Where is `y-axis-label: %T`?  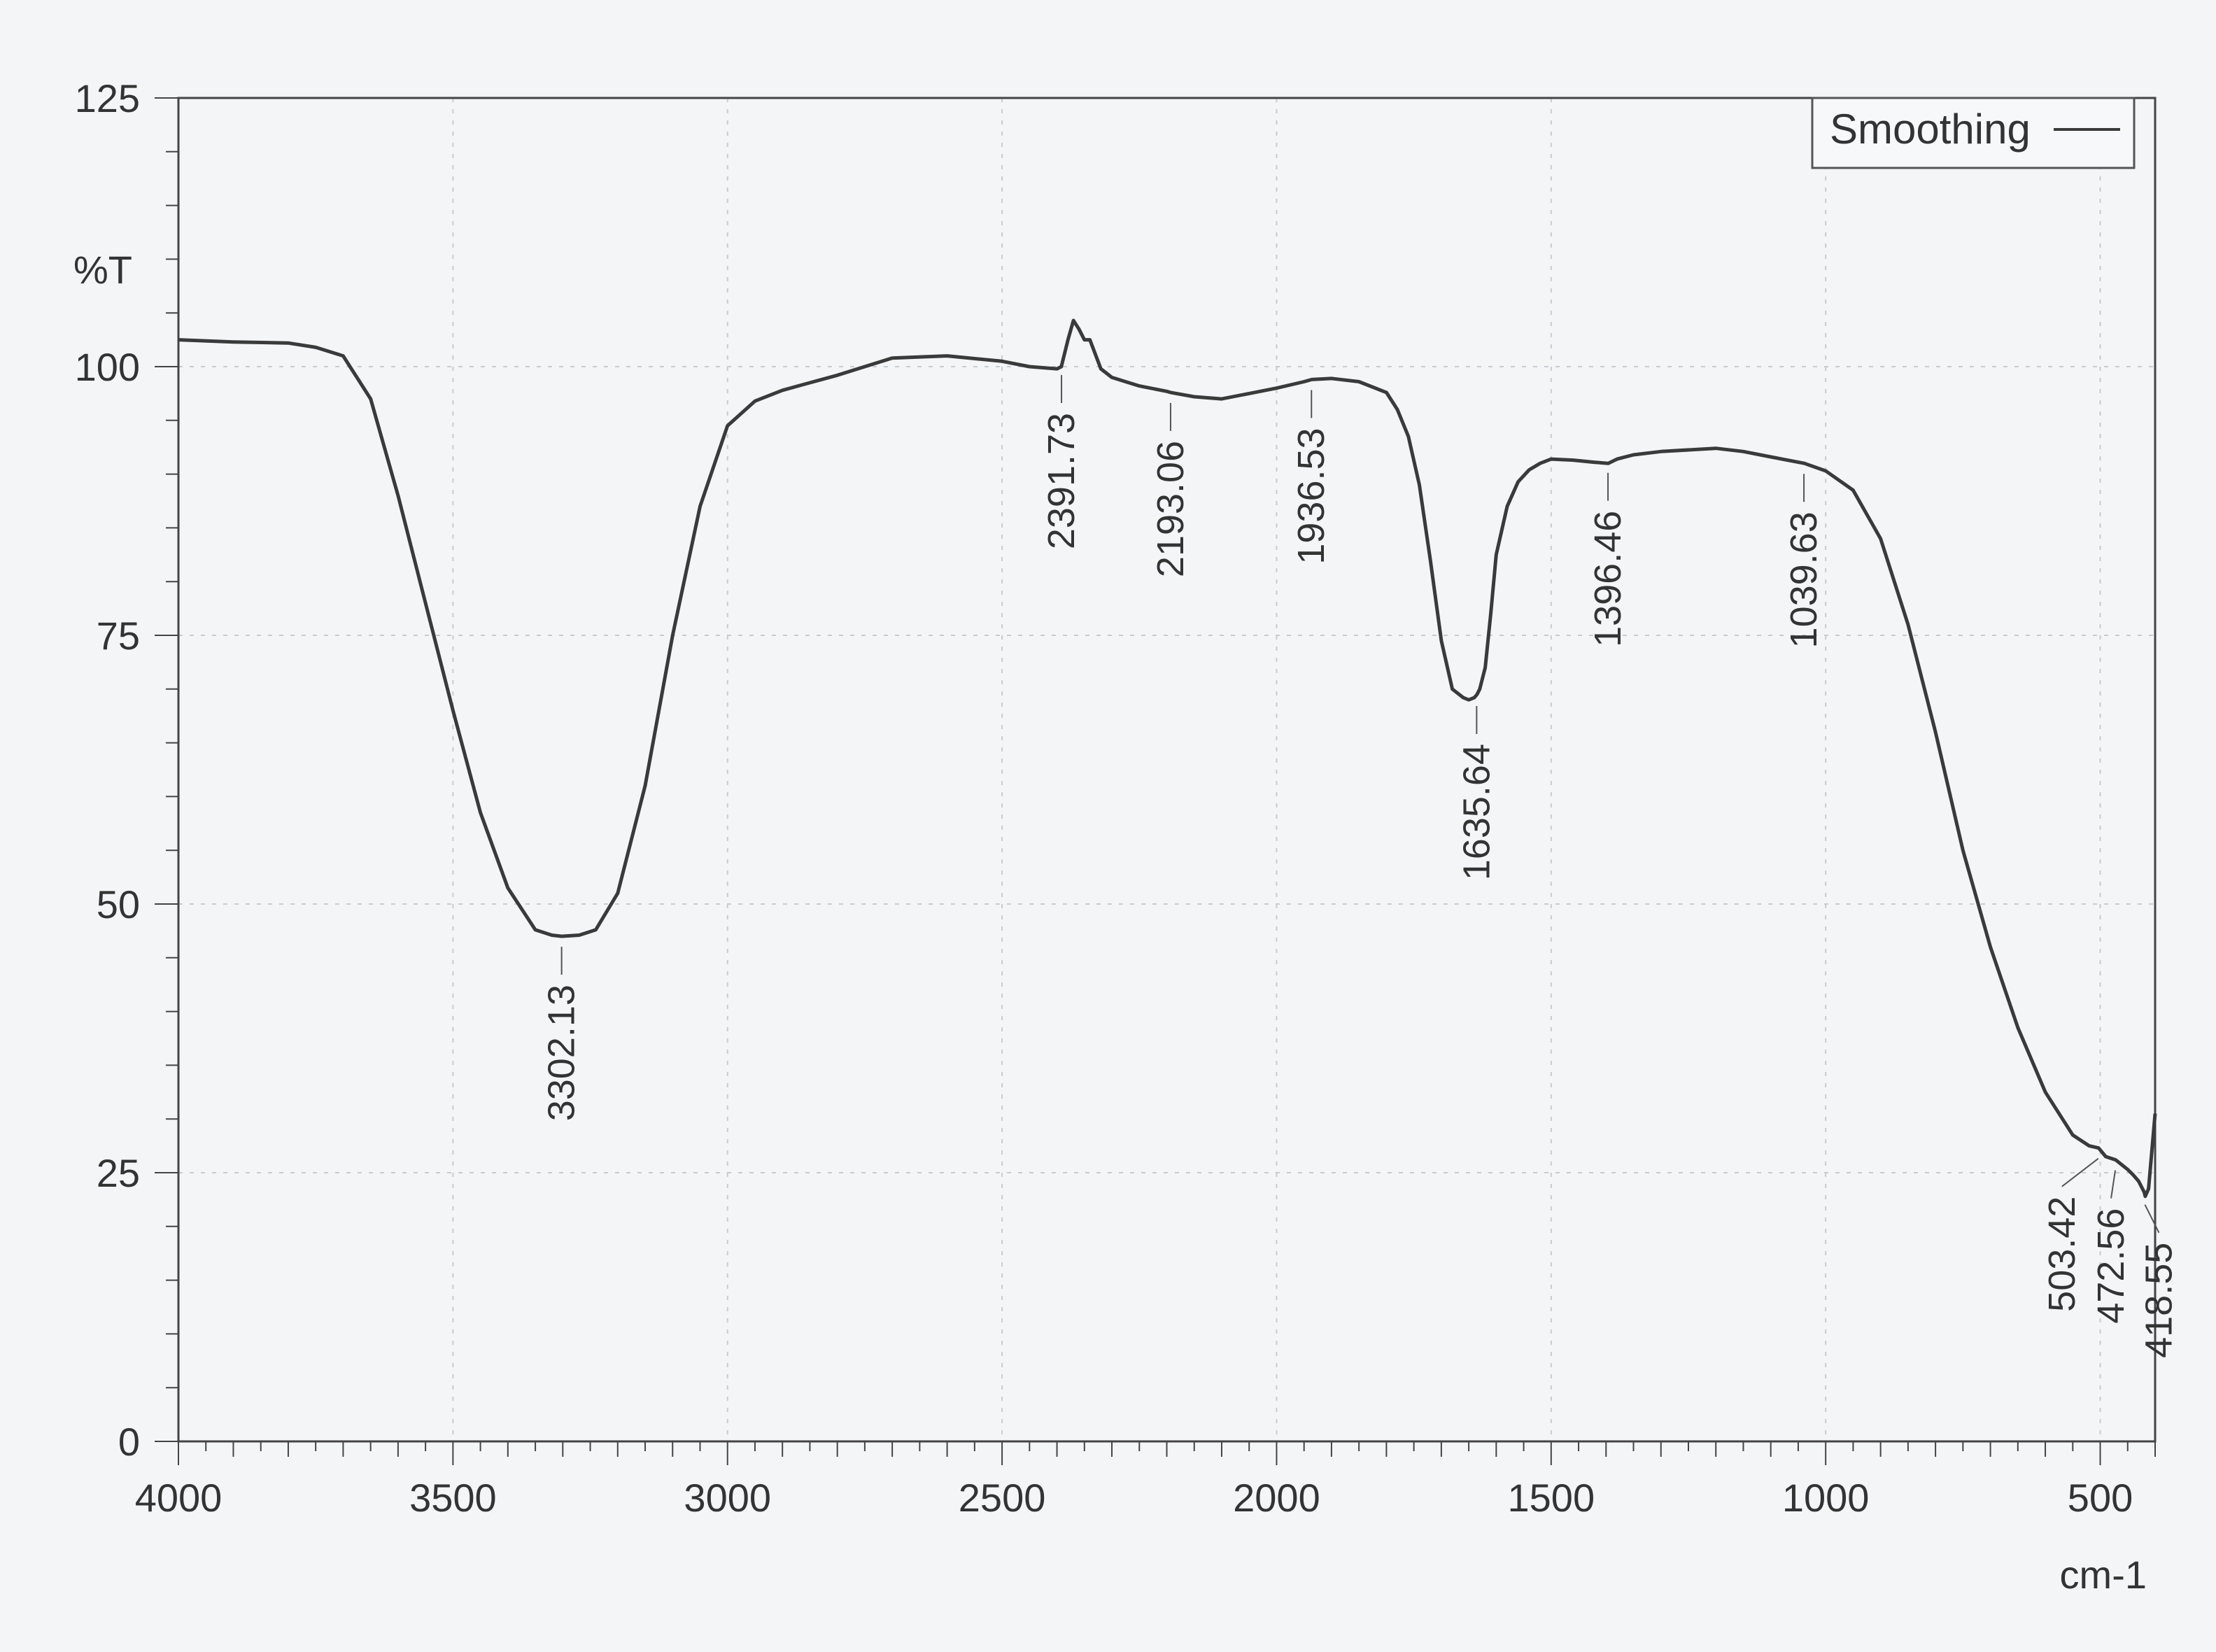 y-axis-label: %T is located at coordinates (102, 270).